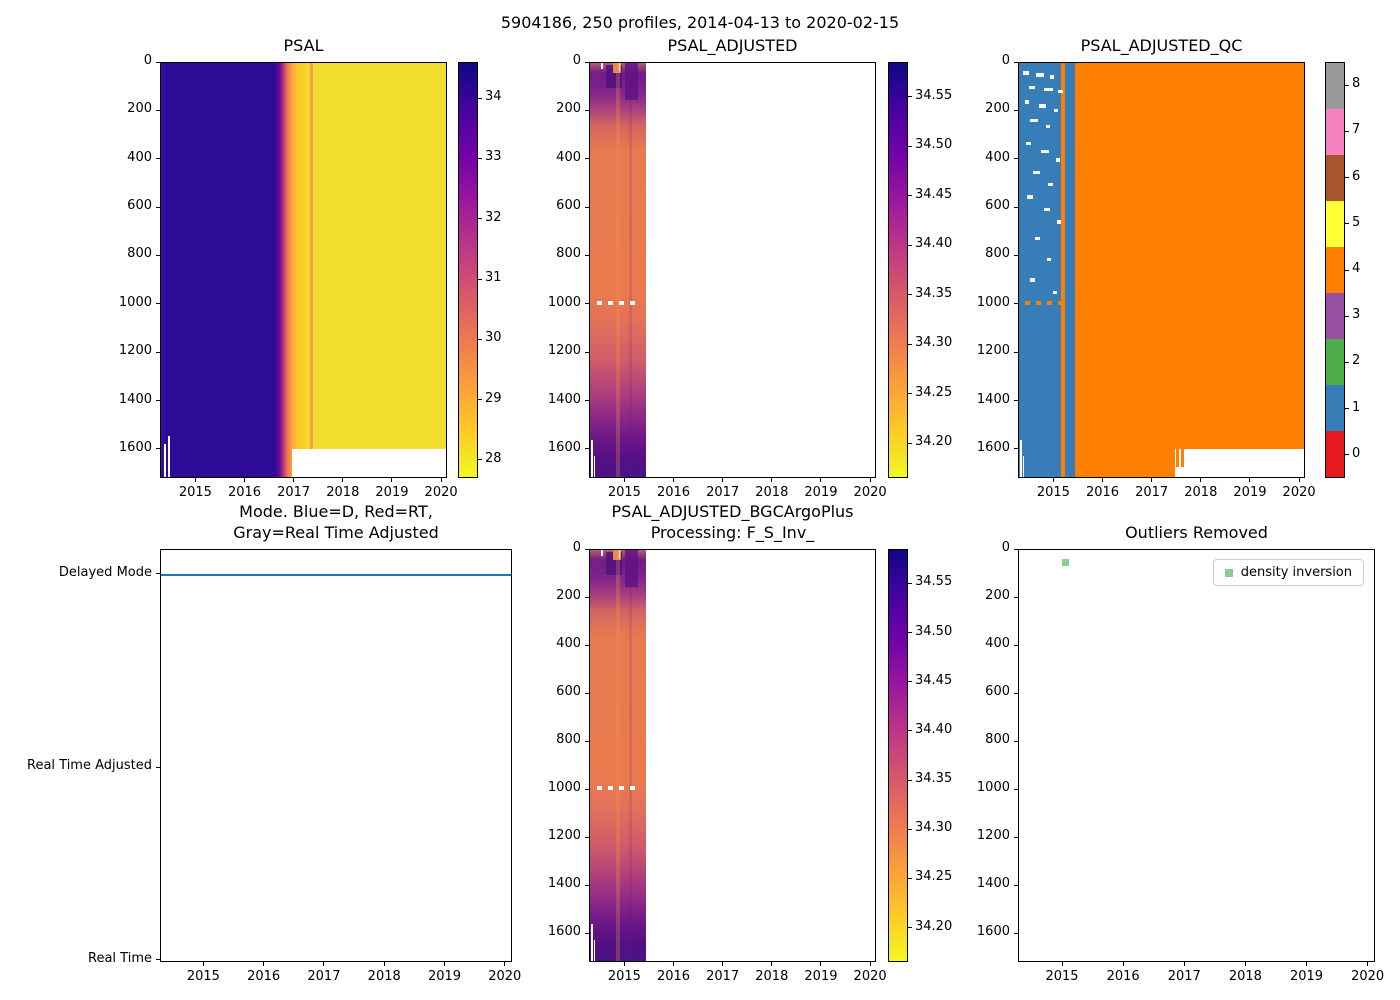 The image size is (1400, 1000). Describe the element at coordinates (1356, 268) in the screenshot. I see `colorbar-tick-label: 4` at that location.